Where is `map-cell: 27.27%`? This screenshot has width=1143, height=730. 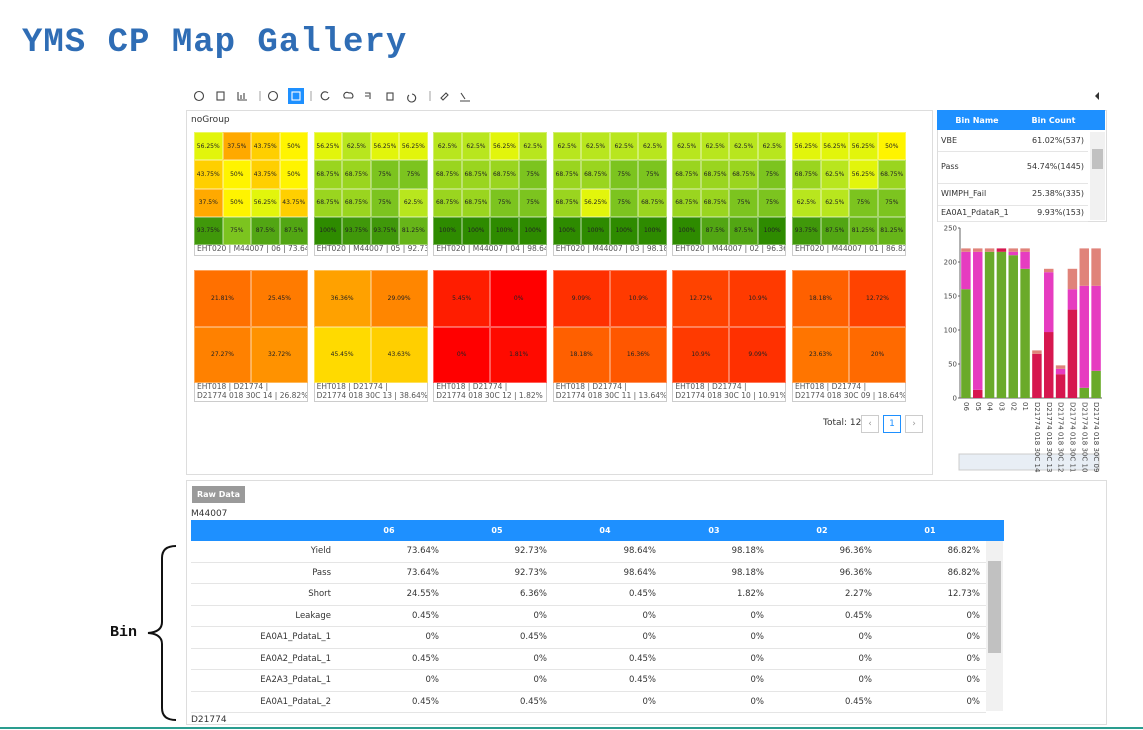 map-cell: 27.27% is located at coordinates (222, 354).